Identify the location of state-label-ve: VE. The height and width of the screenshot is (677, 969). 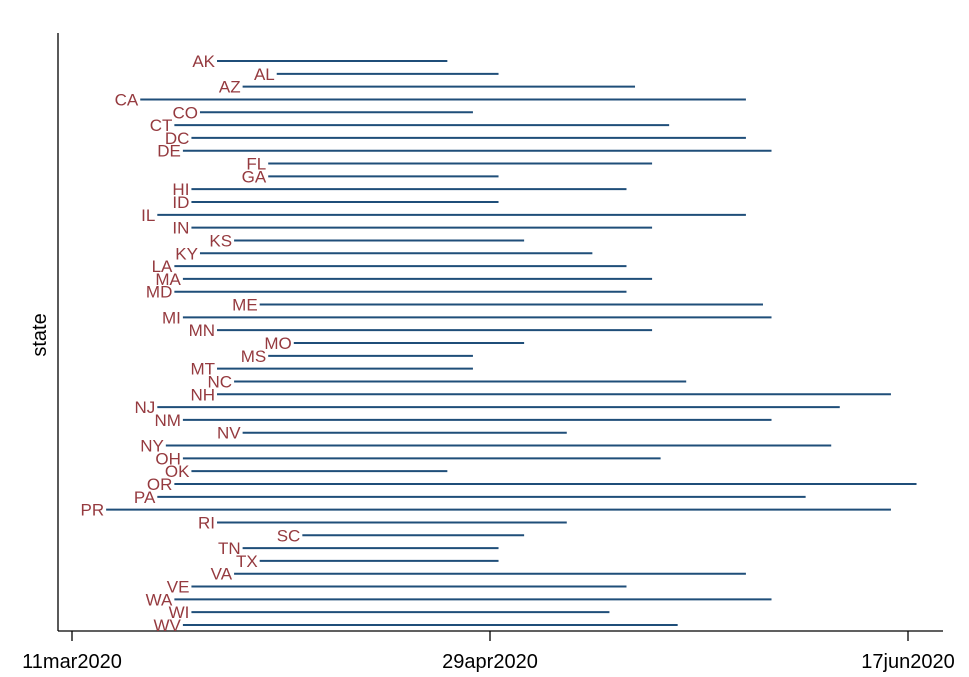
(178, 587).